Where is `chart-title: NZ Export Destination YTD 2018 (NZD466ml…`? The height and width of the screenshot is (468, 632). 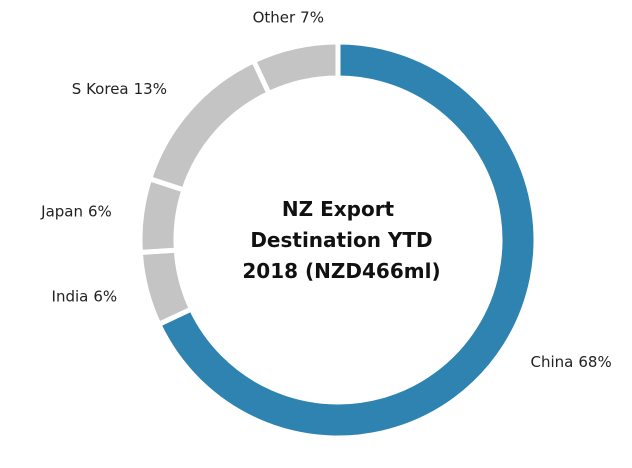
chart-title: NZ Export Destination YTD 2018 (NZD466ml… is located at coordinates (337, 240).